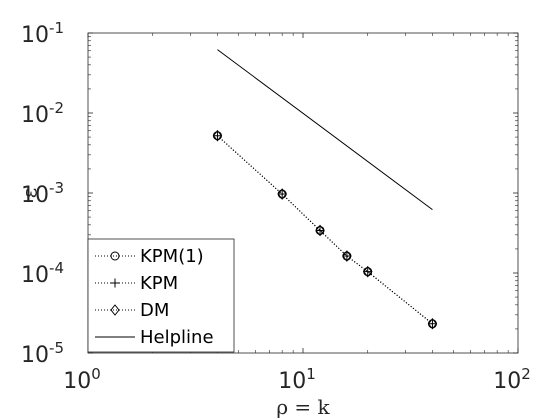 The image size is (560, 420). What do you see at coordinates (325, 130) in the screenshot?
I see `series-line-helpline` at bounding box center [325, 130].